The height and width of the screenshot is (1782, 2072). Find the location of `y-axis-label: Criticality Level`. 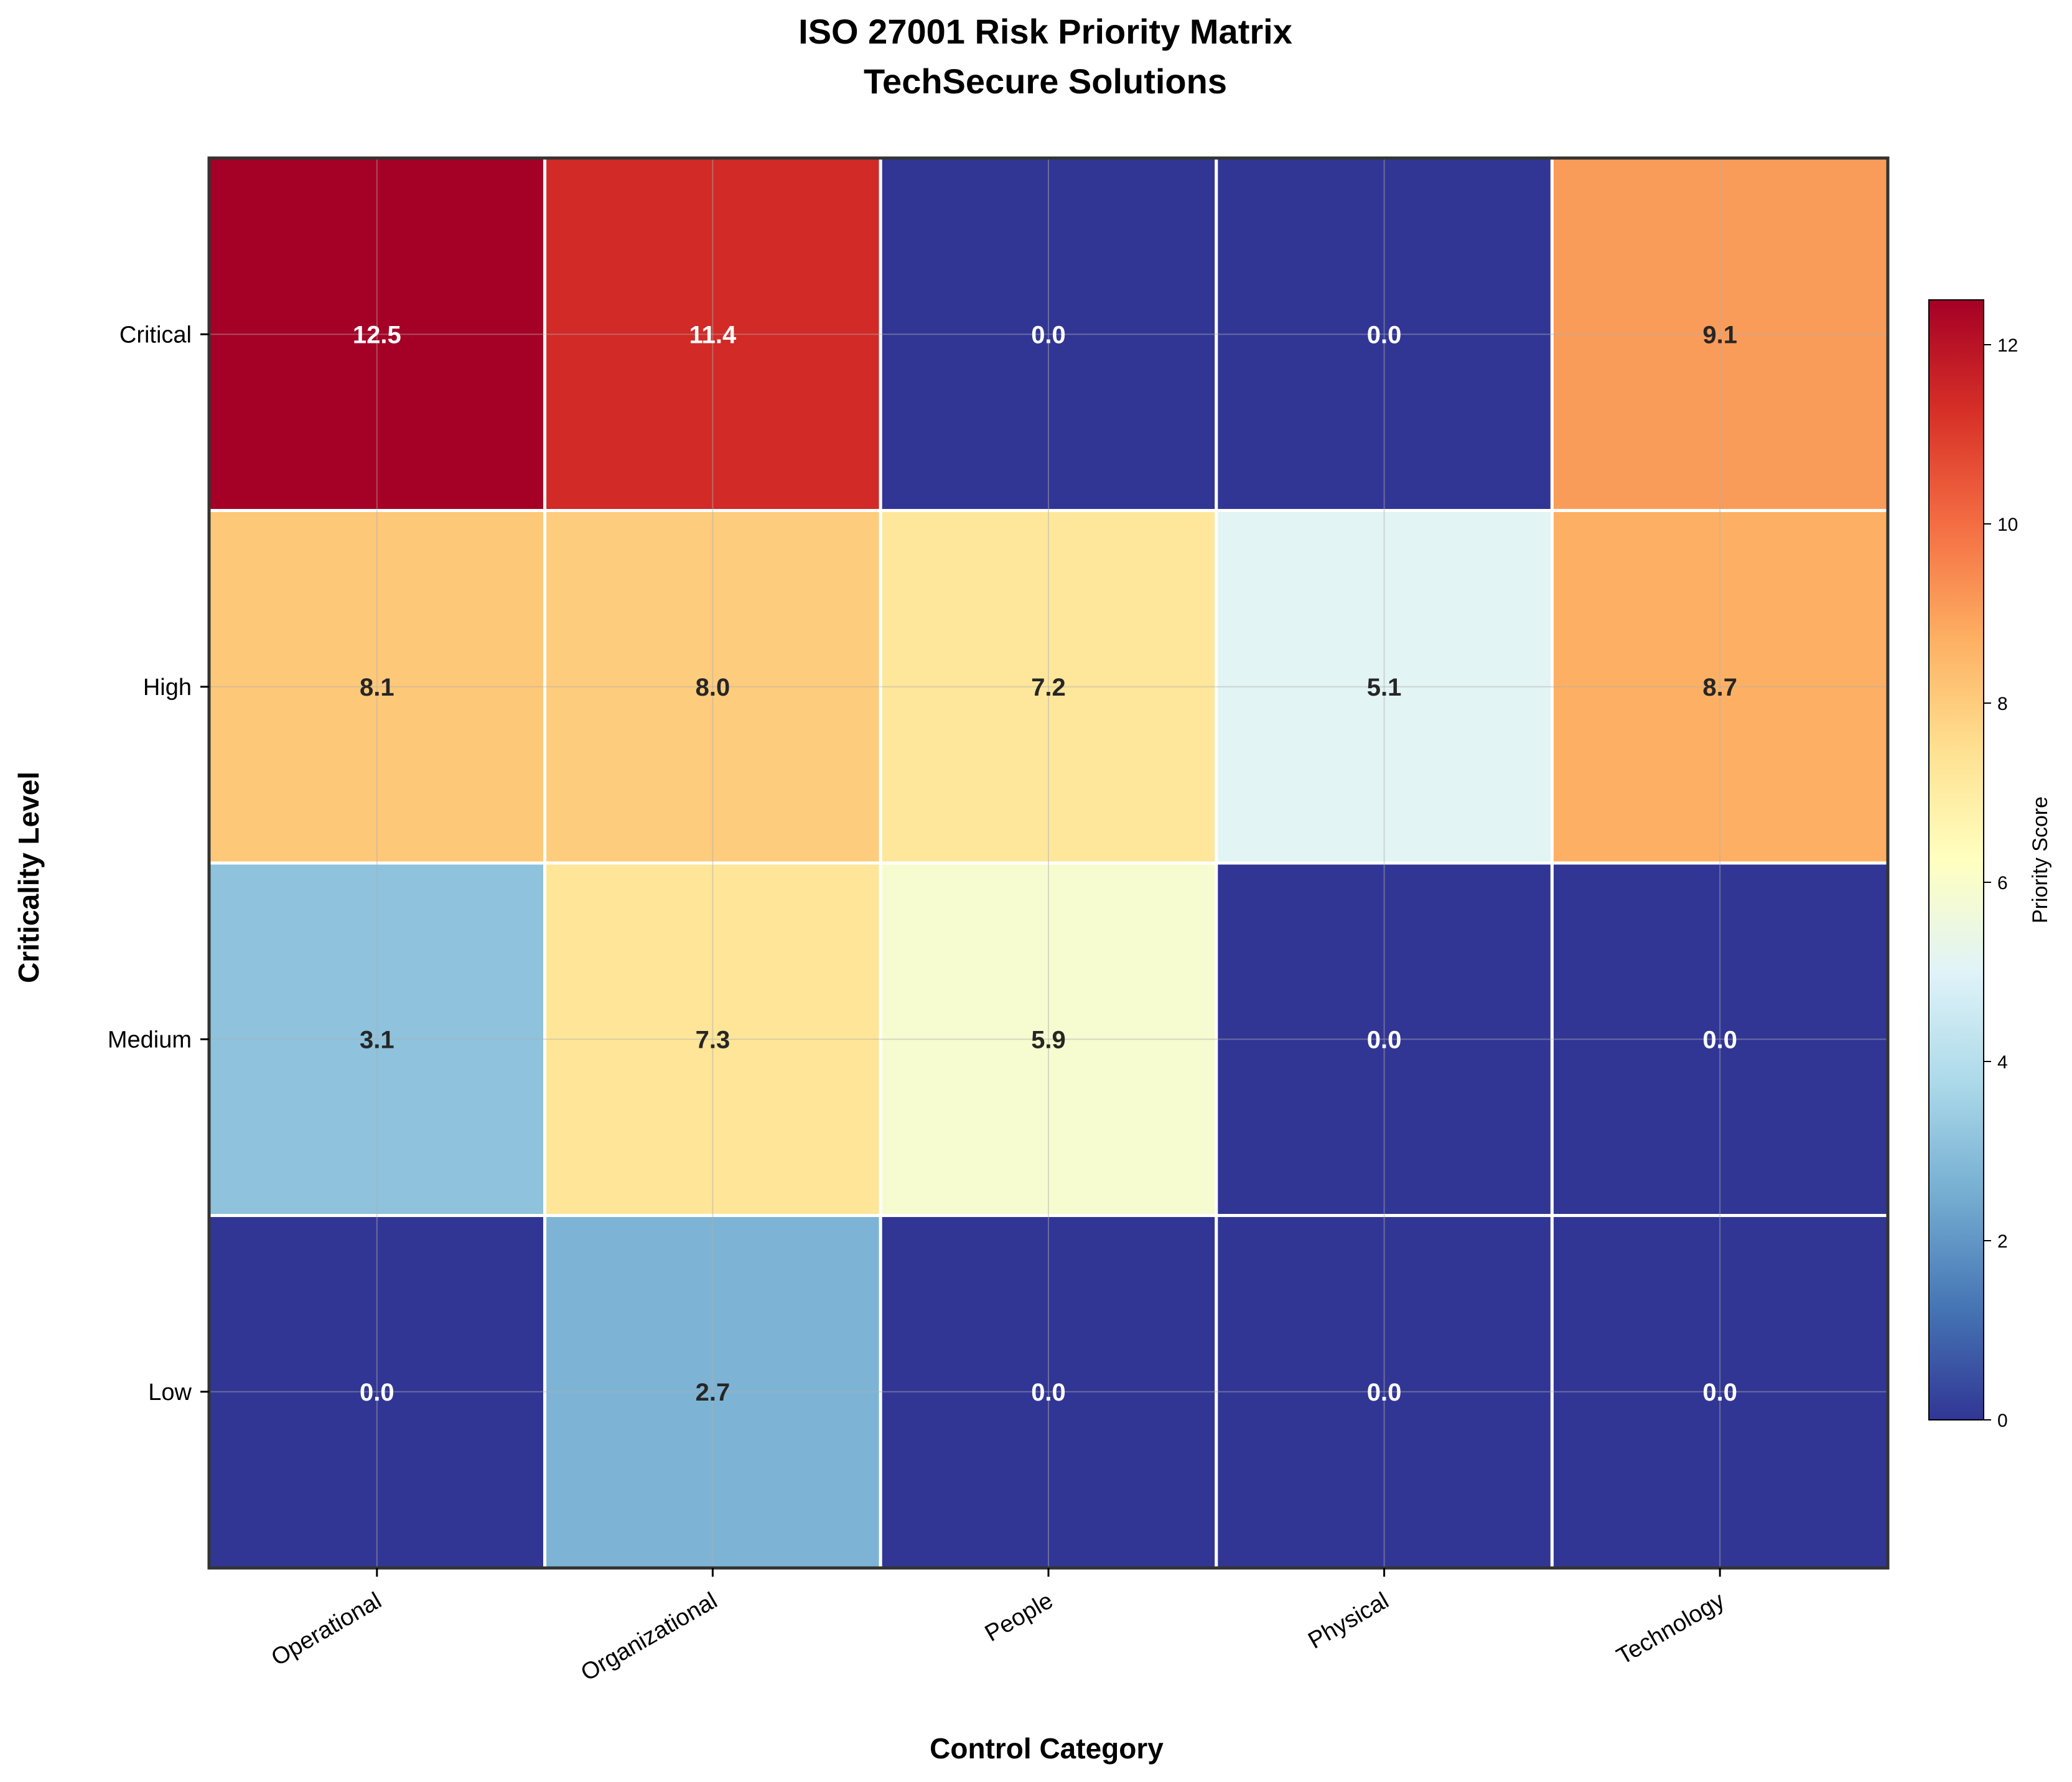

y-axis-label: Criticality Level is located at coordinates (28, 877).